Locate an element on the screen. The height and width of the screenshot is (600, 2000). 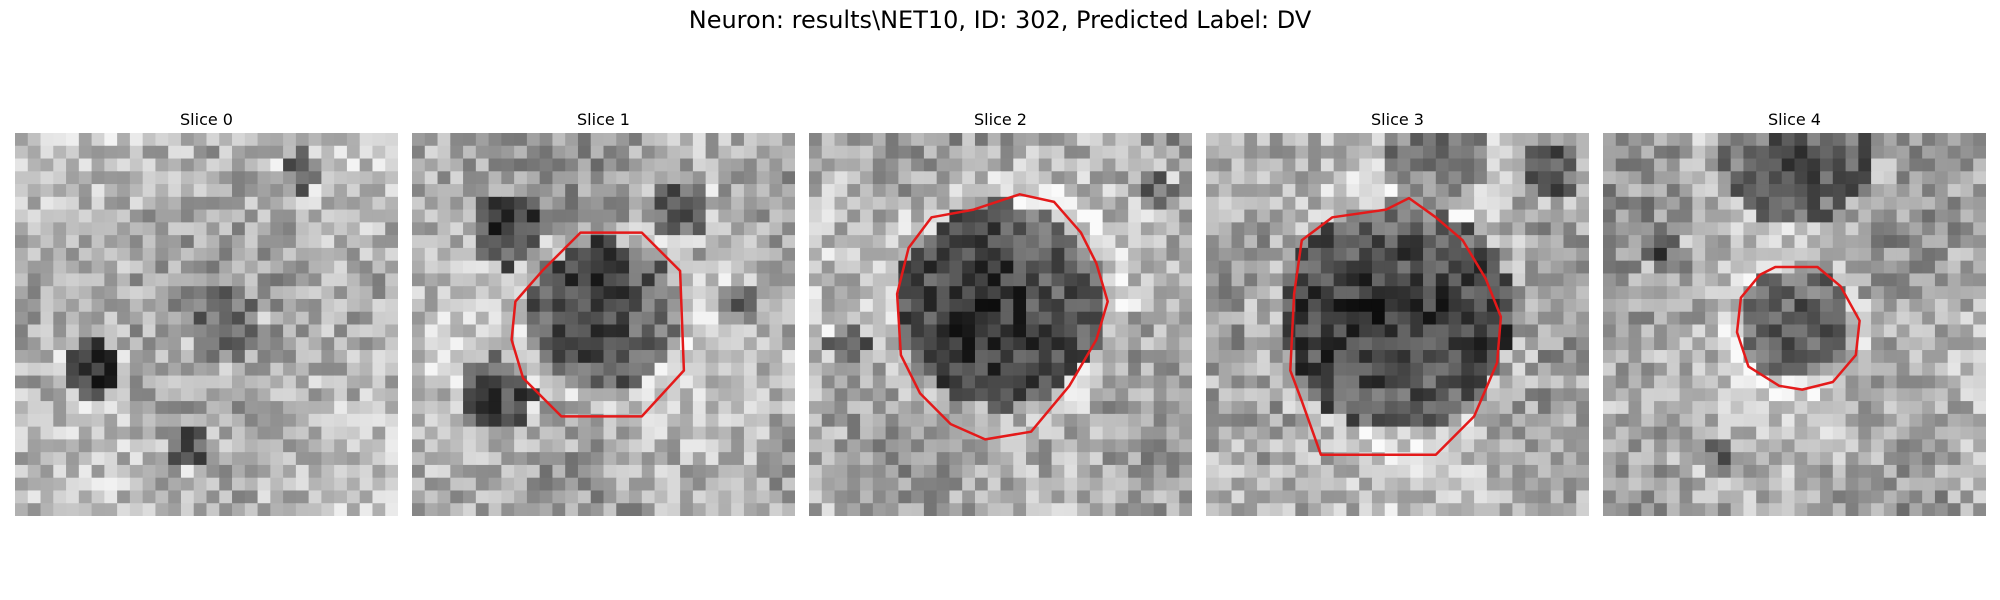
slice-title: Slice 0 is located at coordinates (206, 119).